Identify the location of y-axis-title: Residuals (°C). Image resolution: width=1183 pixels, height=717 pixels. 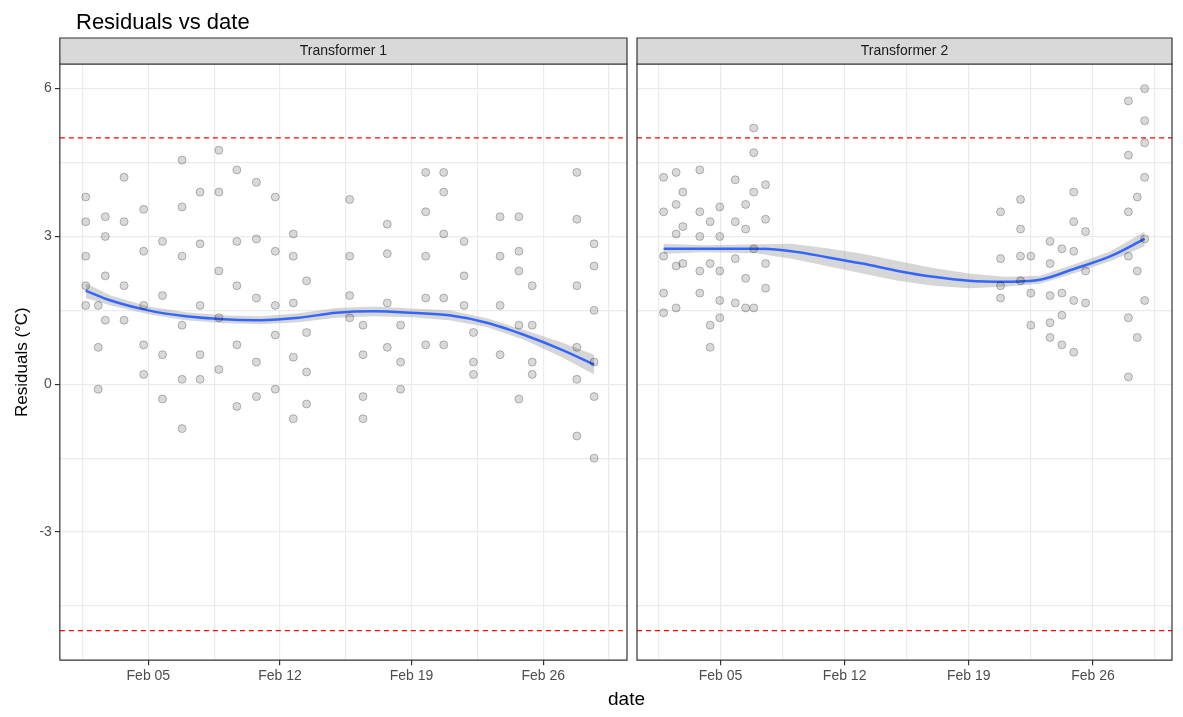
(21, 362).